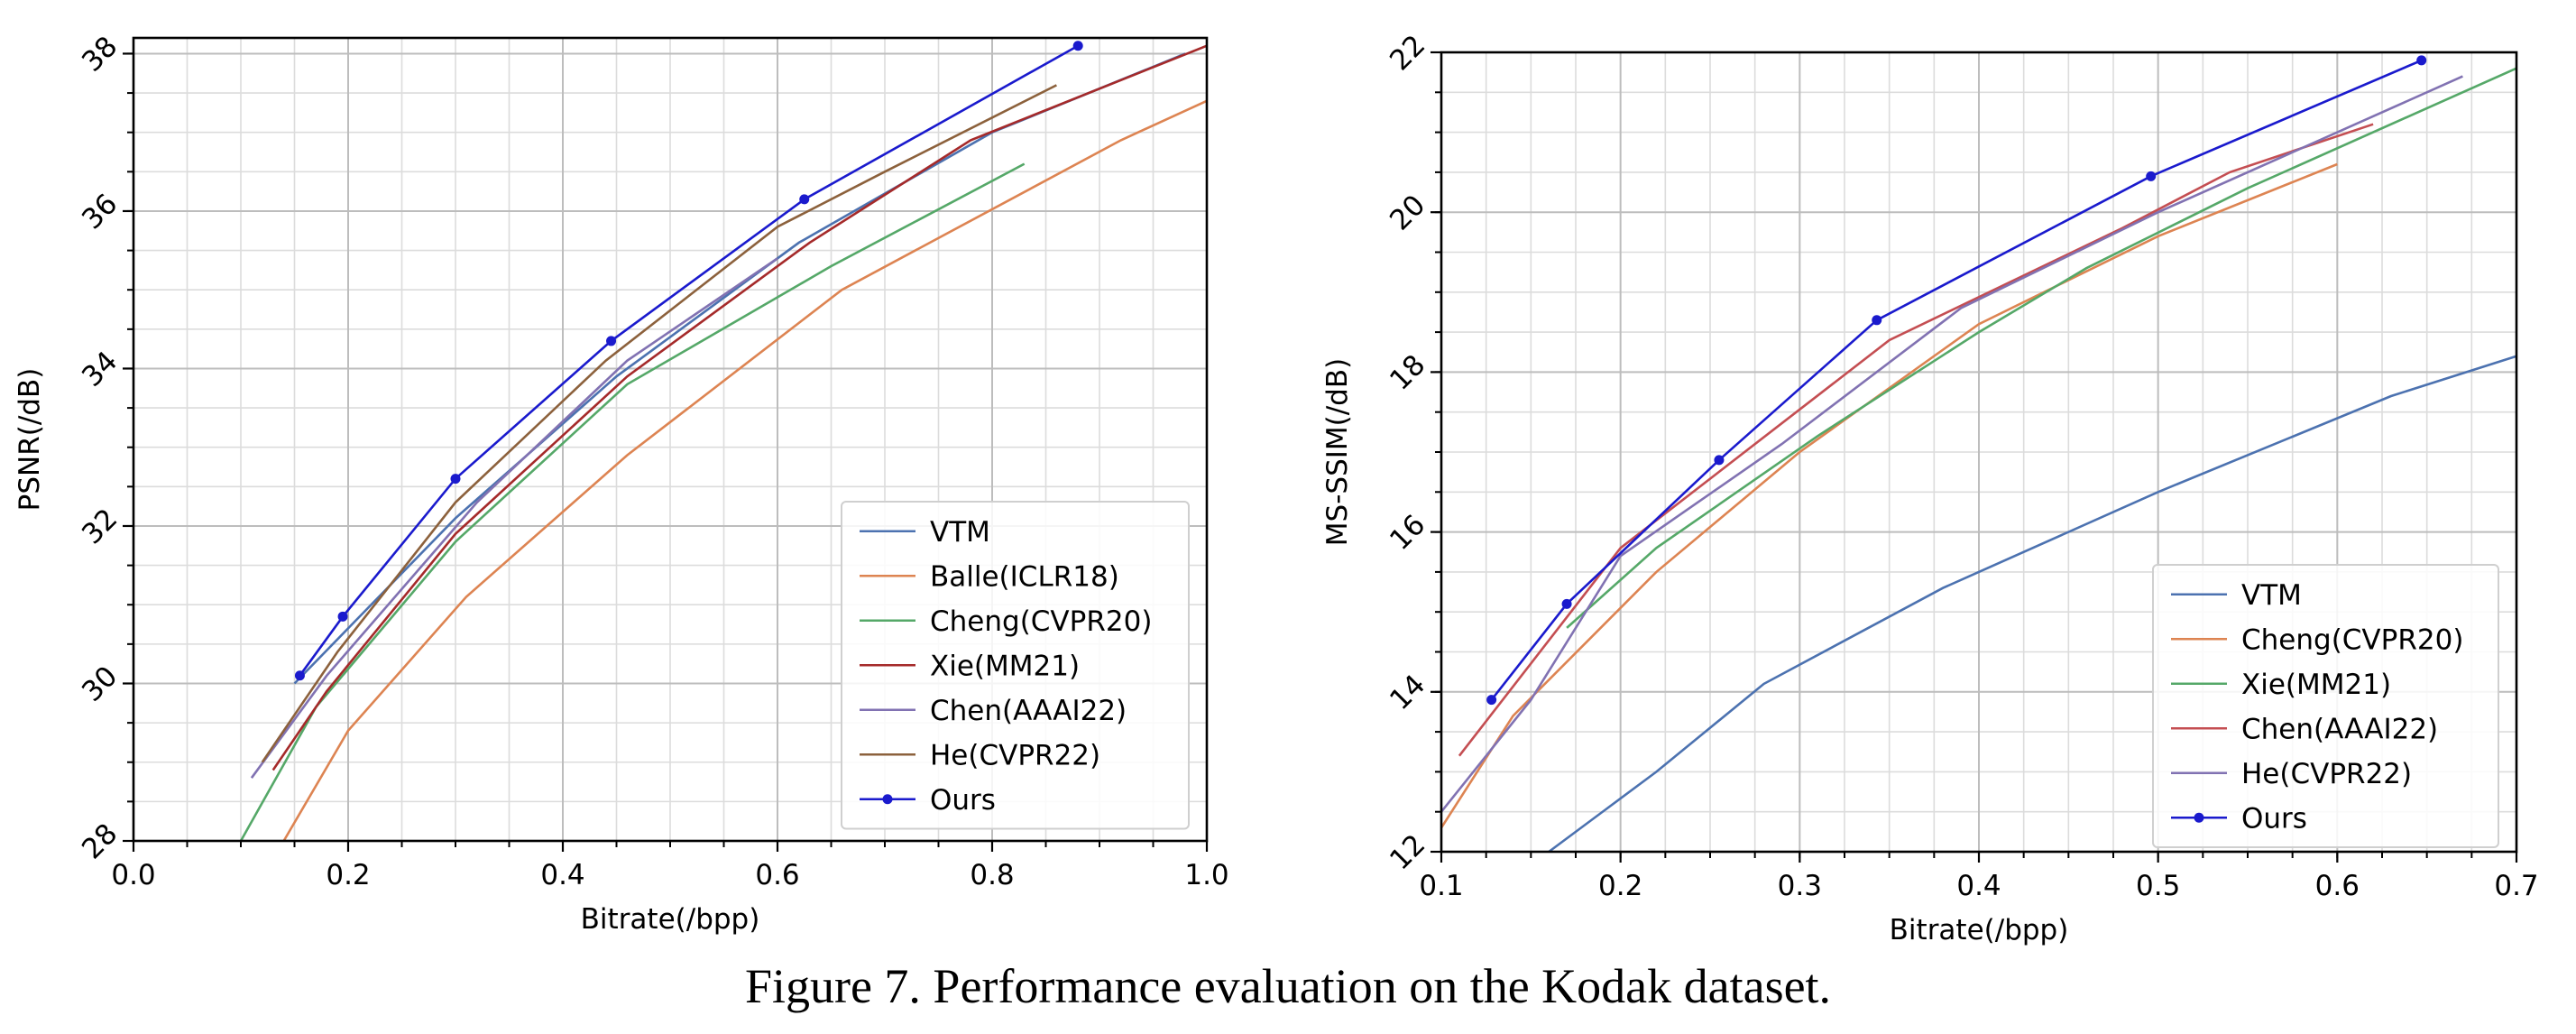 The width and height of the screenshot is (2576, 1034). Describe the element at coordinates (30, 440) in the screenshot. I see `y-axis-label: PSNR(/dB)` at that location.